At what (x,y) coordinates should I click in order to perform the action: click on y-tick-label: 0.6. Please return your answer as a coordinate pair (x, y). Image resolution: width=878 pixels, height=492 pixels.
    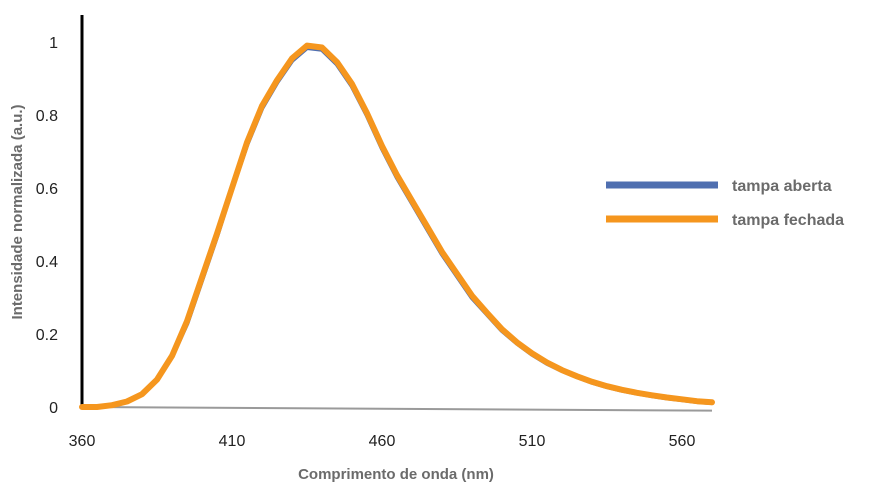
    Looking at the image, I should click on (47, 189).